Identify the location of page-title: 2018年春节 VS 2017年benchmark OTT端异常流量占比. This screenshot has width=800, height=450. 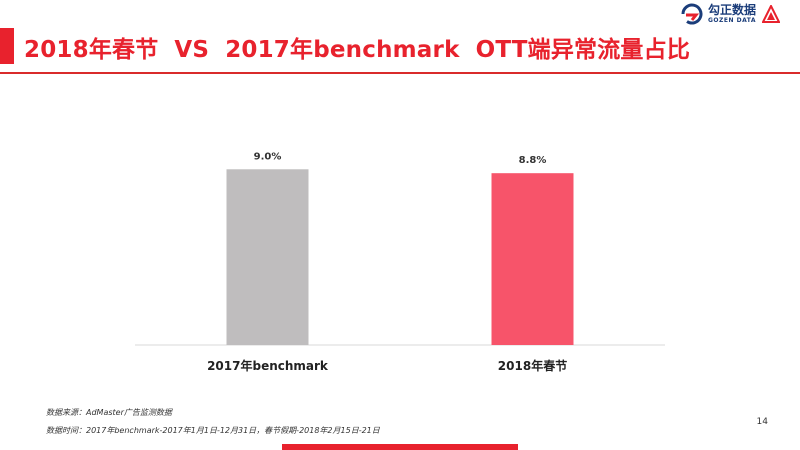
(357, 47).